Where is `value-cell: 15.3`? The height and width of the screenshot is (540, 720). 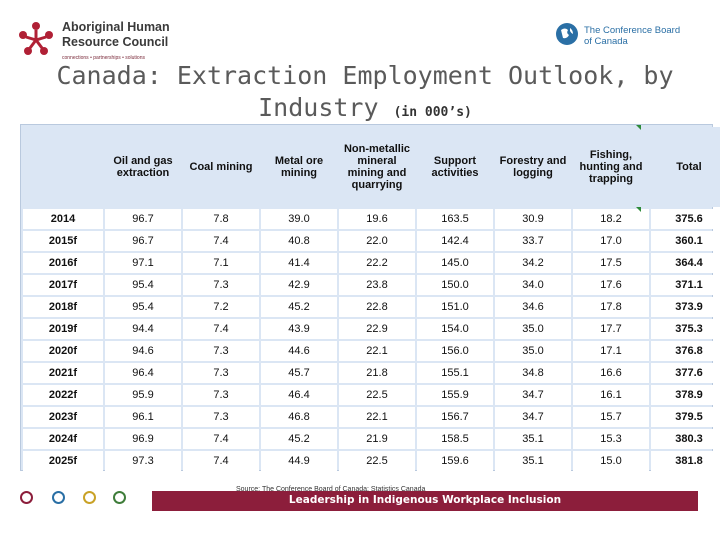 value-cell: 15.3 is located at coordinates (611, 439).